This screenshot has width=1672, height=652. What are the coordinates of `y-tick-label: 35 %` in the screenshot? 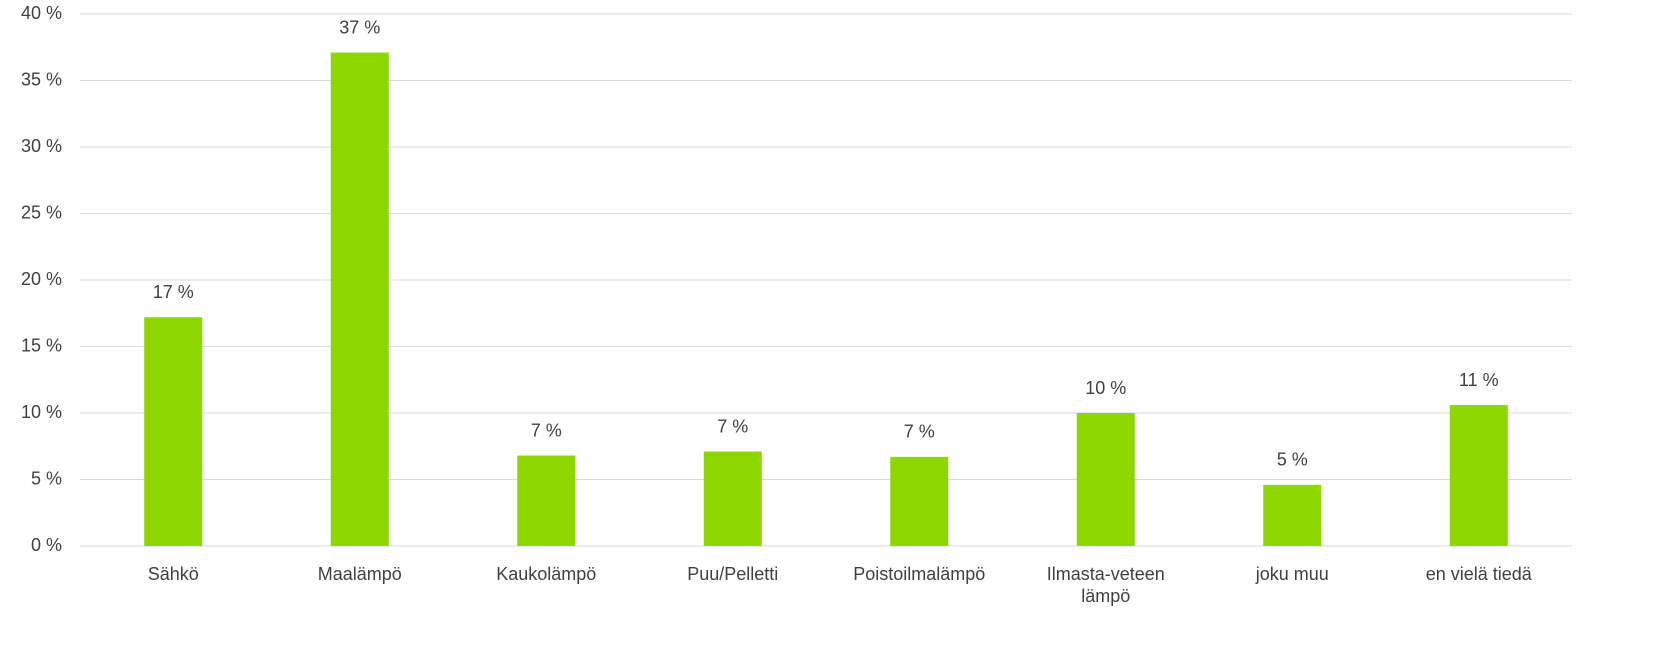 It's located at (41, 79).